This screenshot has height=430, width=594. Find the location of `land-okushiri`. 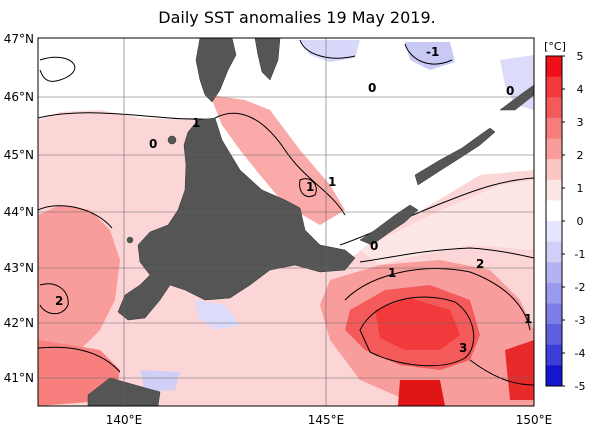

land-okushiri is located at coordinates (130, 240).